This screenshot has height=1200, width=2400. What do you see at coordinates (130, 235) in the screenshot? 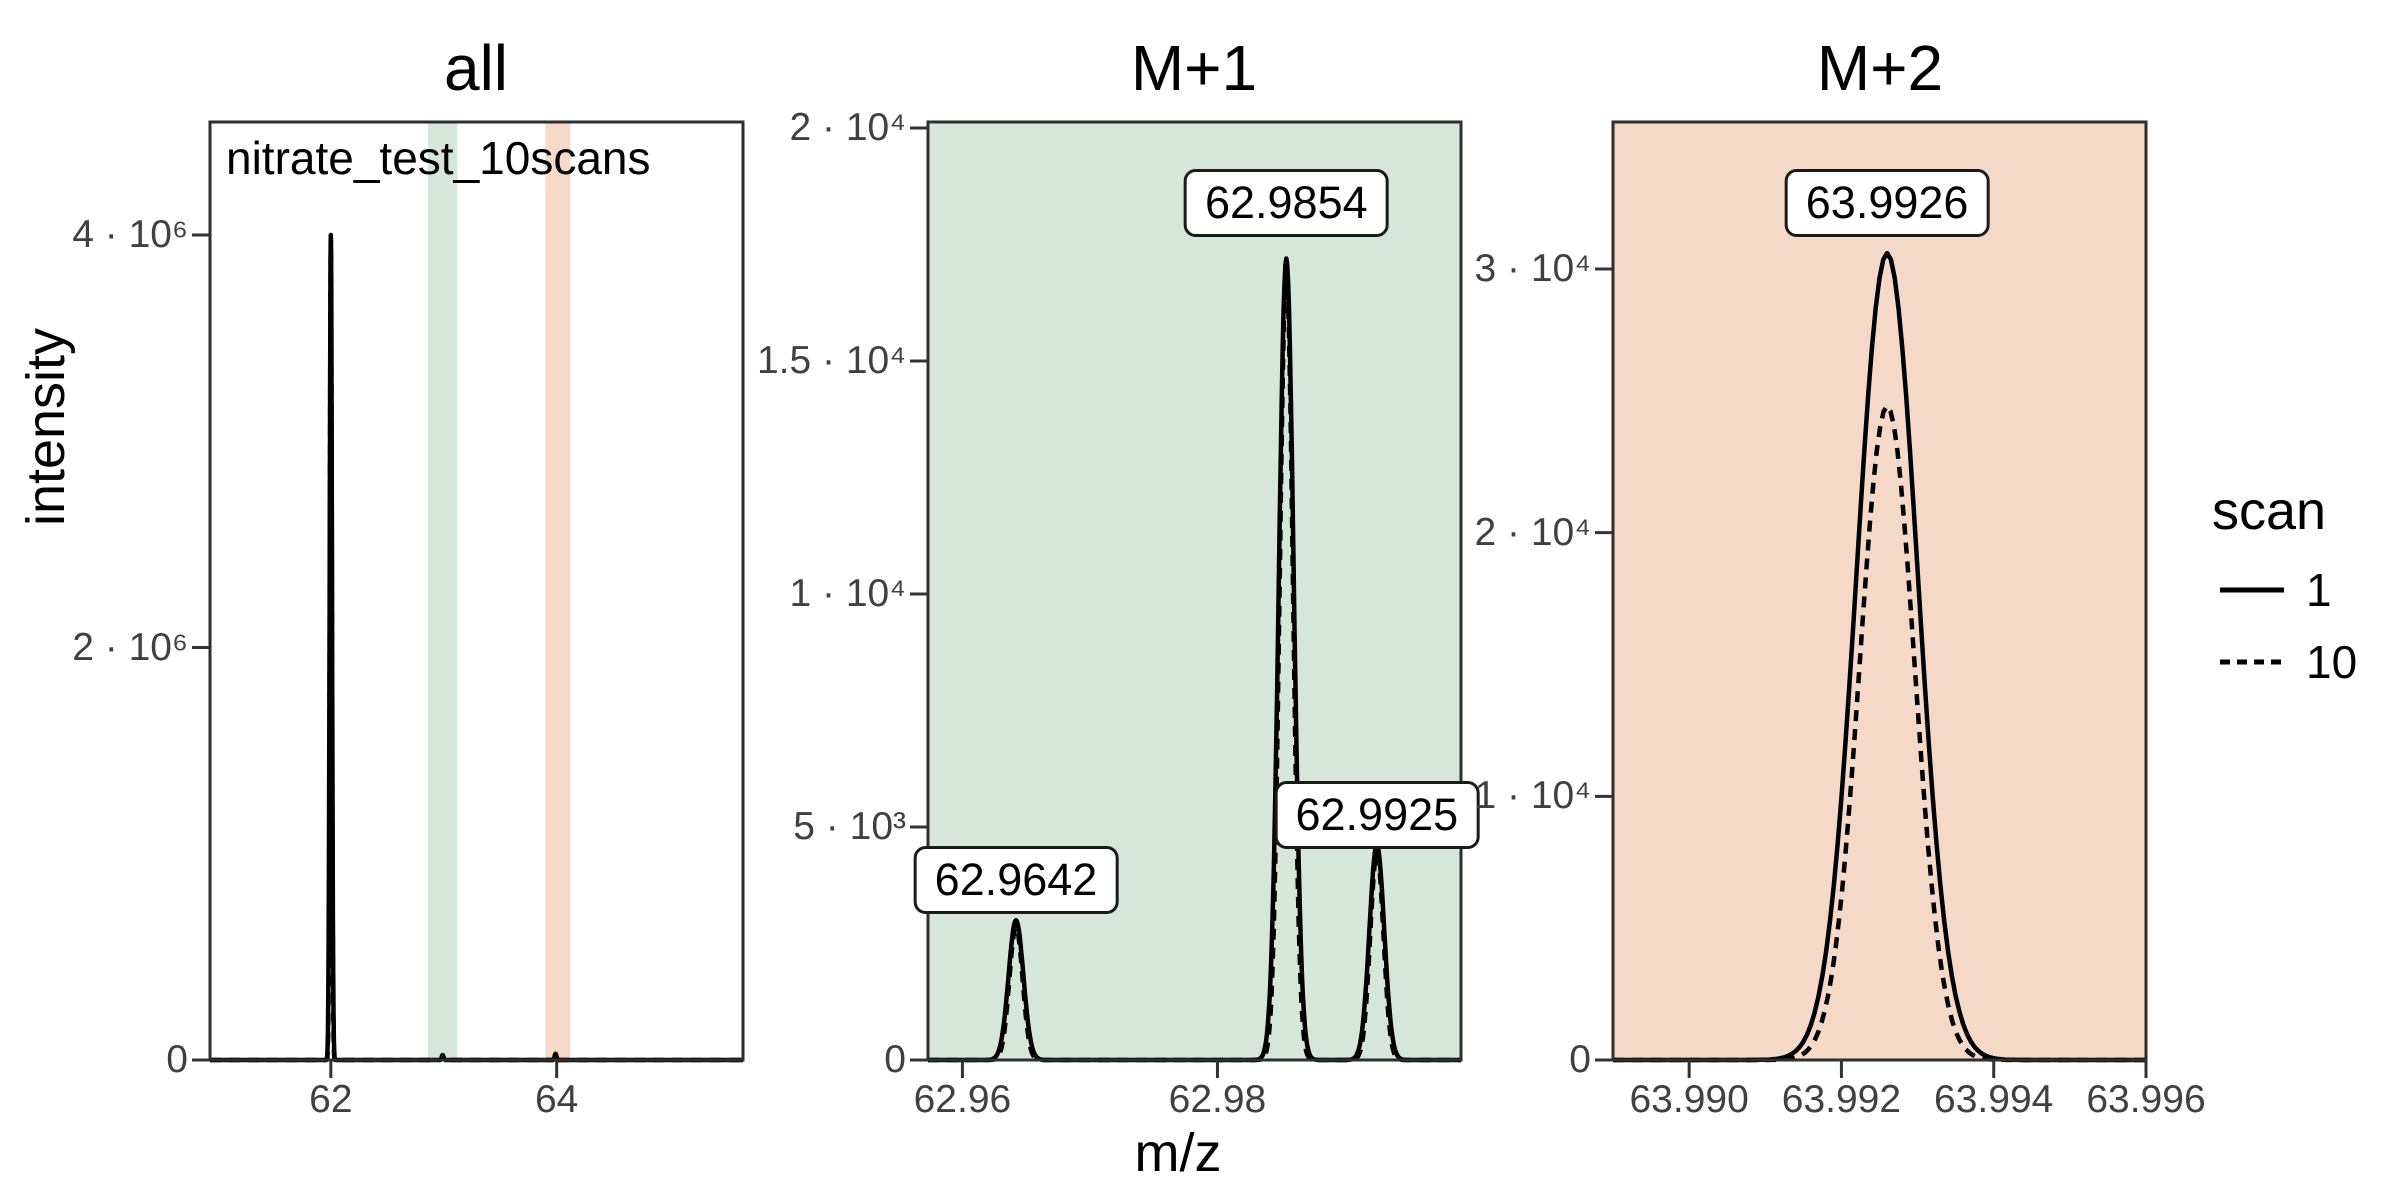
I see `y-tick-label: 4 · 10⁶` at bounding box center [130, 235].